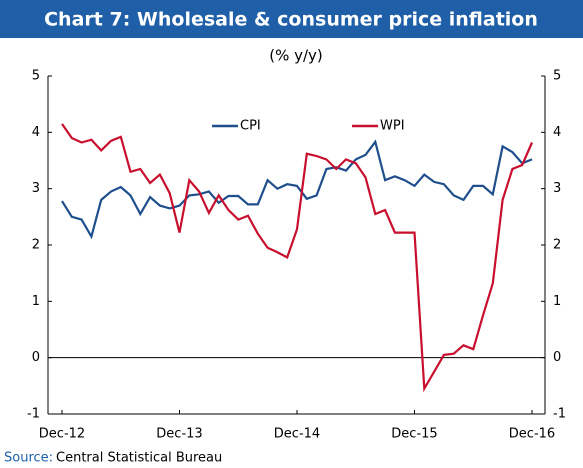  Describe the element at coordinates (559, 414) in the screenshot. I see `y2-tick-label: -1` at that location.